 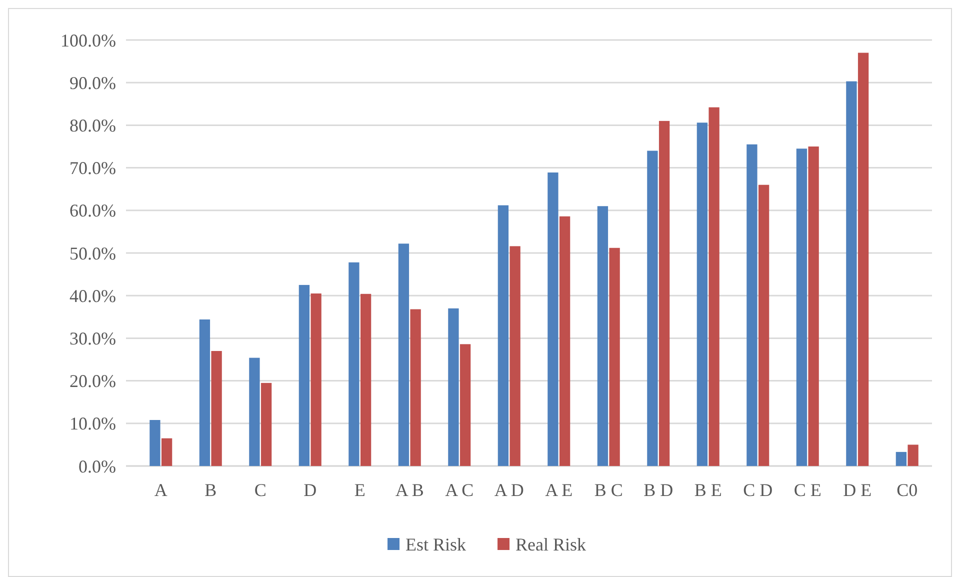 I want to click on x-tick-label: A D, so click(x=509, y=490).